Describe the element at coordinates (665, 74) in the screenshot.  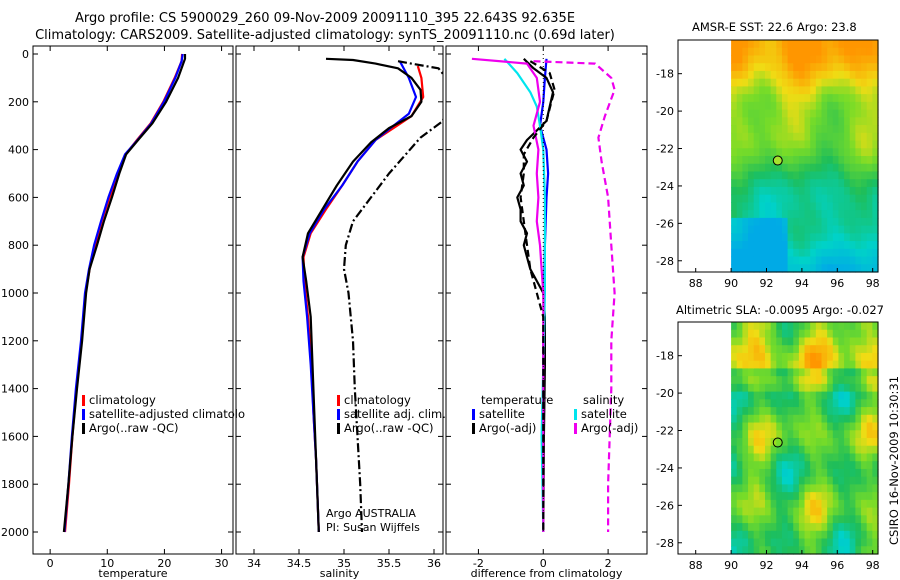
I see `y-tick-label: -18` at that location.